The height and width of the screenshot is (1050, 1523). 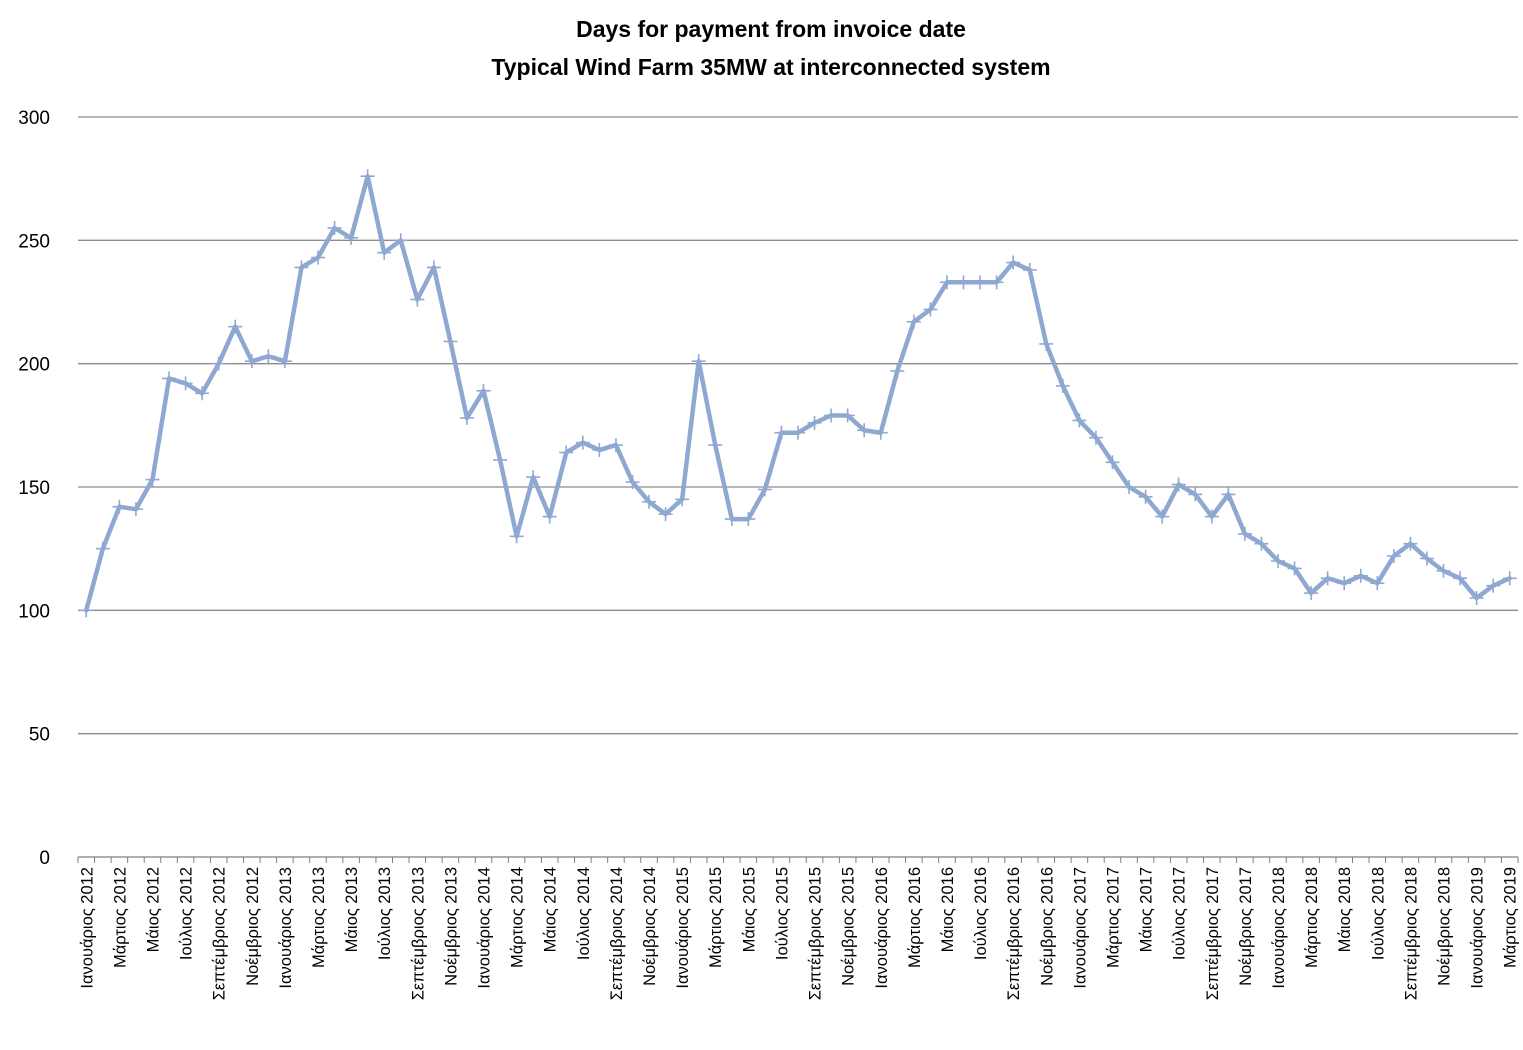 What do you see at coordinates (1080, 928) in the screenshot?
I see `x-tick-label: Ιανουάριος 2017` at bounding box center [1080, 928].